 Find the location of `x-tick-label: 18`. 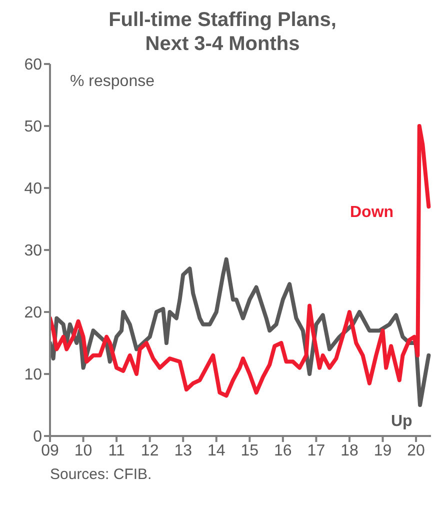

x-tick-label: 18 is located at coordinates (349, 451).